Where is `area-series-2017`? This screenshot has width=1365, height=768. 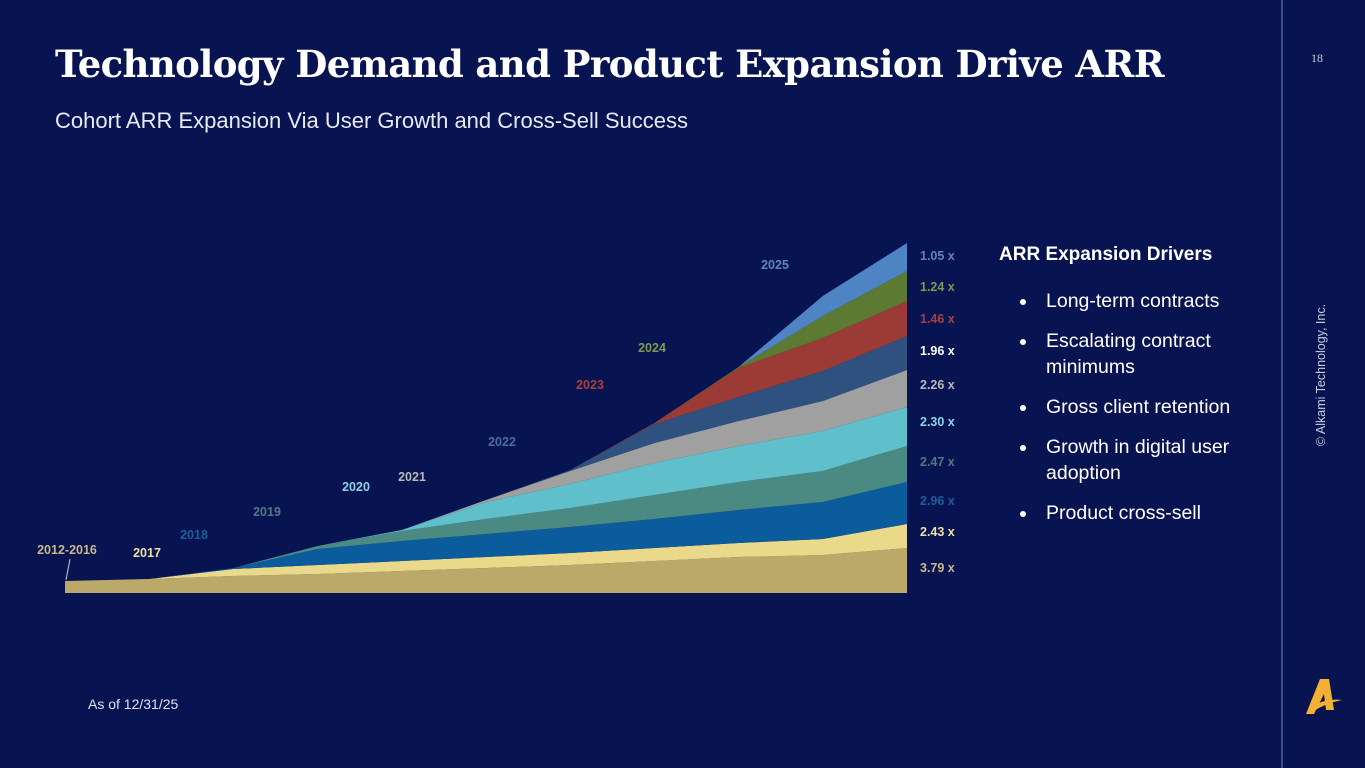 area-series-2017 is located at coordinates (486, 552).